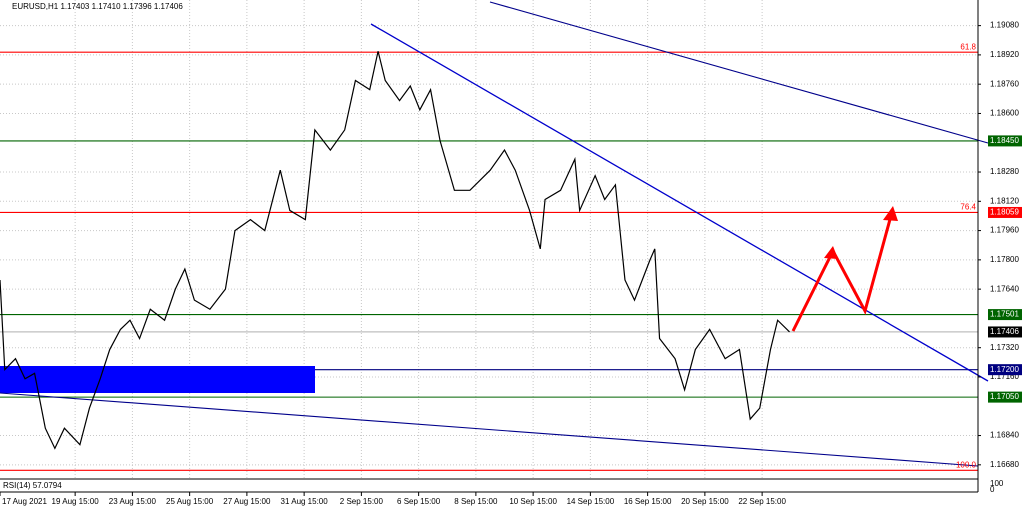 This screenshot has width=1024, height=507. I want to click on x-tick-label: 16 Sep 15:00, so click(648, 501).